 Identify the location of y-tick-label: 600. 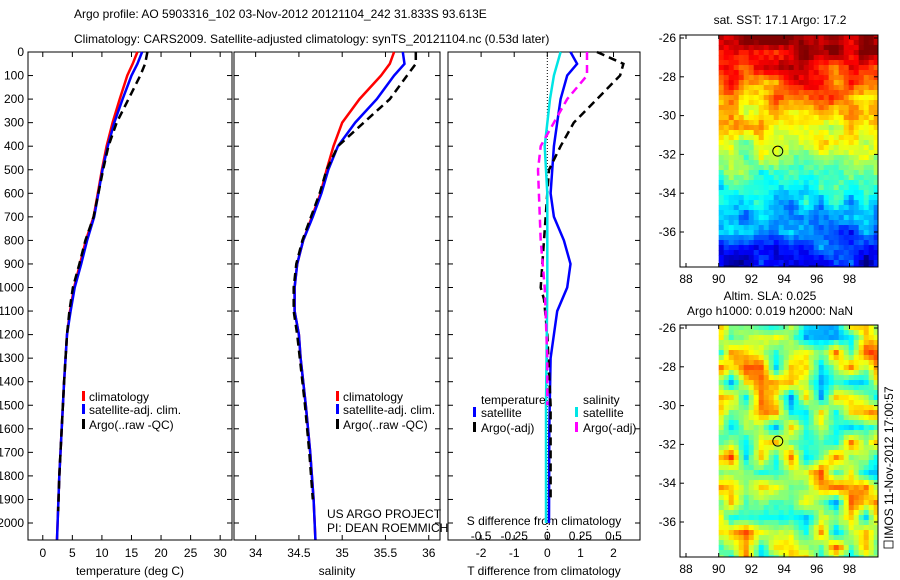
(14, 193).